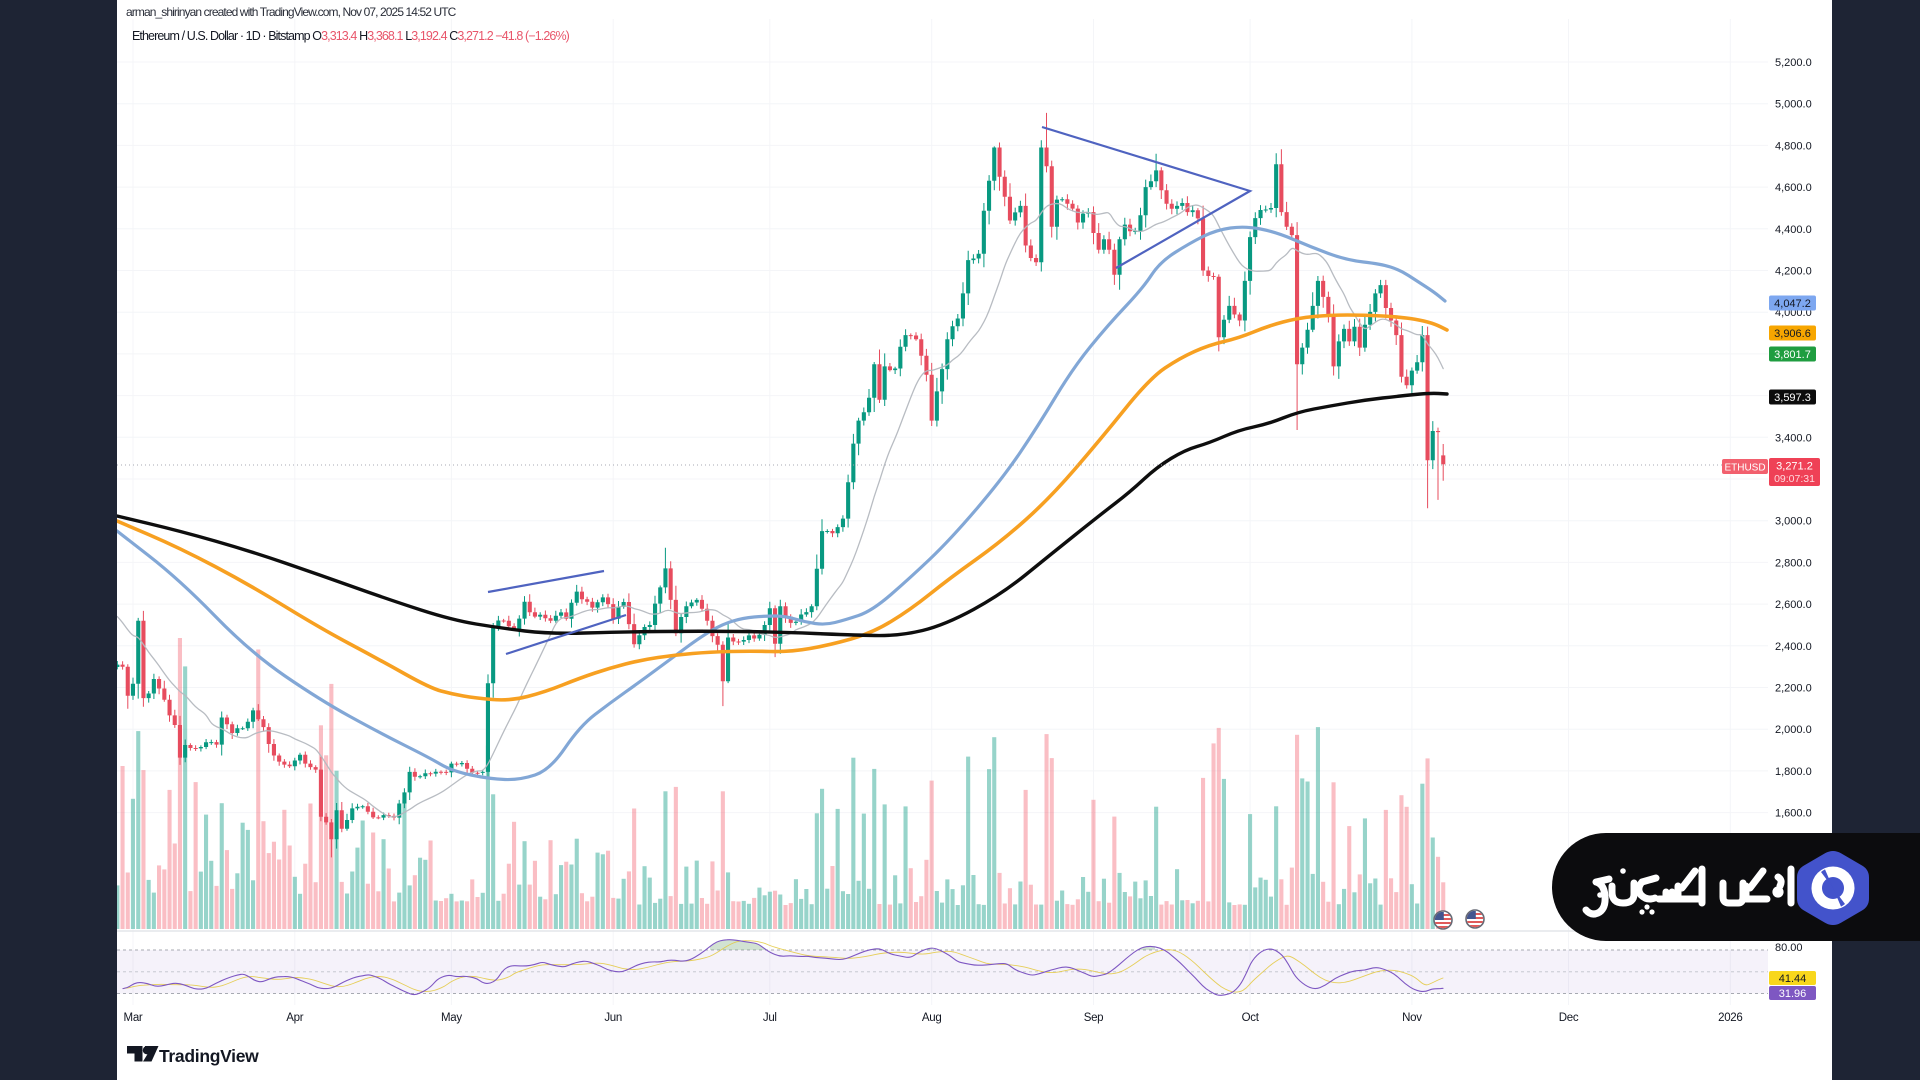  I want to click on svg-text: 3,000.0, so click(1793, 522).